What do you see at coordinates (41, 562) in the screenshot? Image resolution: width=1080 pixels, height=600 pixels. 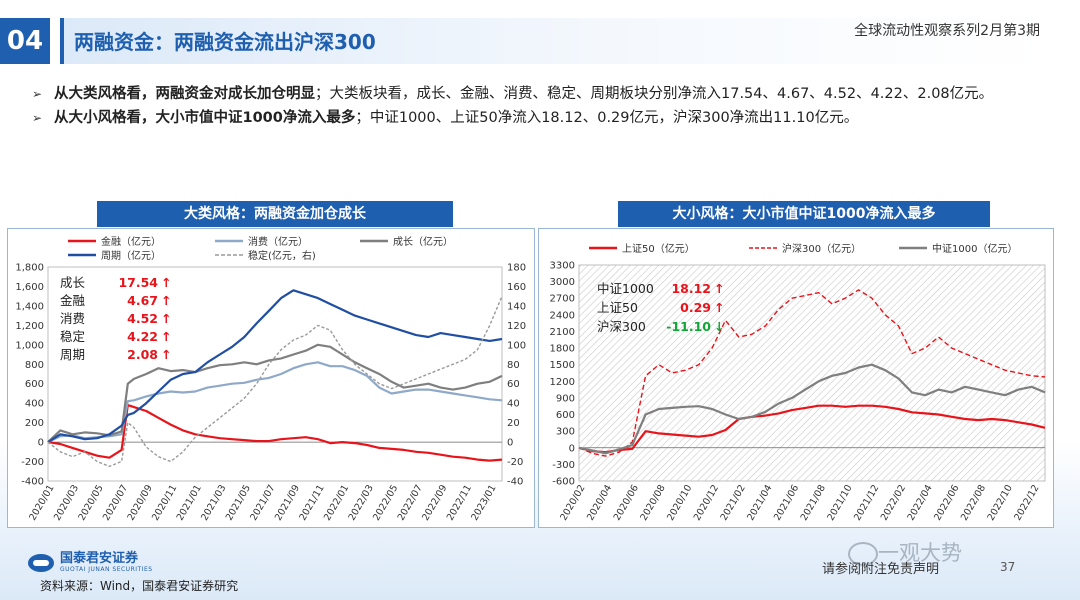 I see `logo-mark-icon` at bounding box center [41, 562].